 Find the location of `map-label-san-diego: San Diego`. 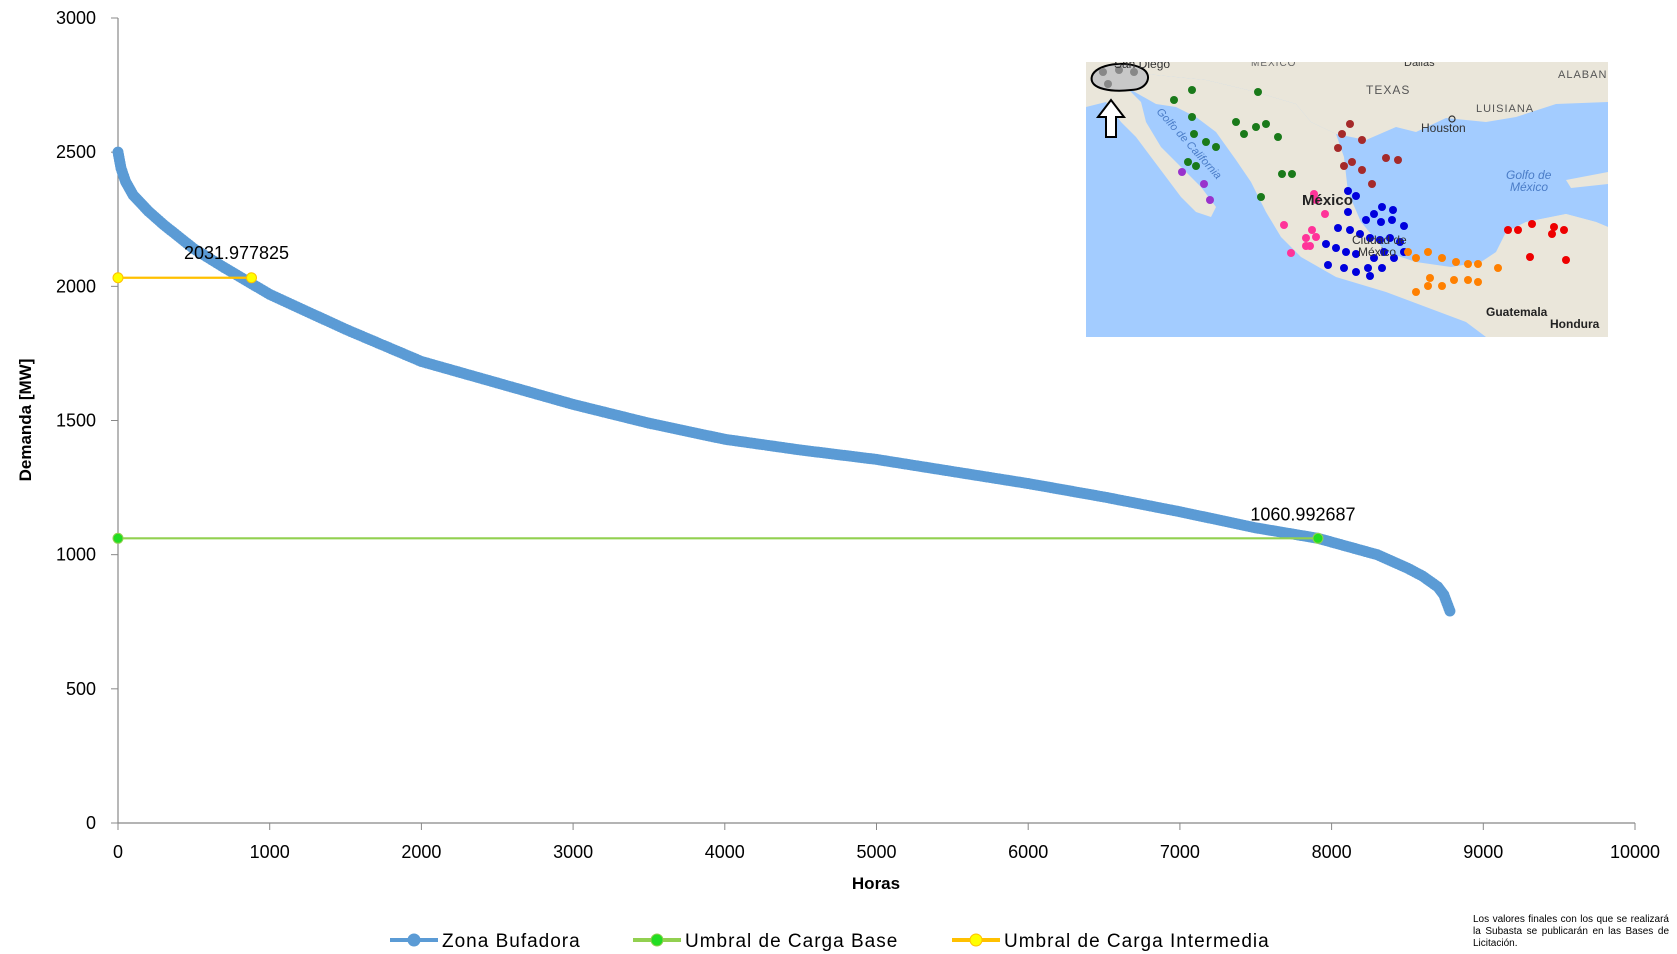

map-label-san-diego: San Diego is located at coordinates (1142, 64).